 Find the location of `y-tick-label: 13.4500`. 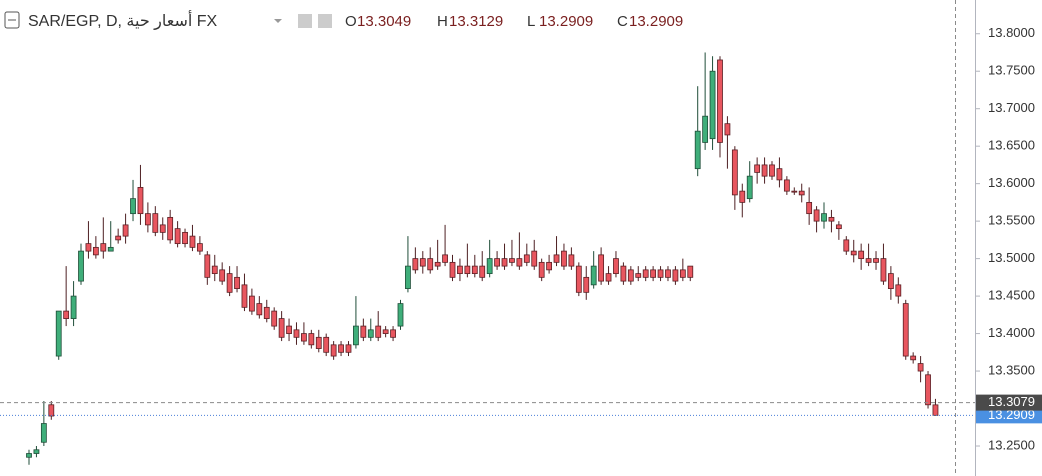

y-tick-label: 13.4500 is located at coordinates (1011, 295).